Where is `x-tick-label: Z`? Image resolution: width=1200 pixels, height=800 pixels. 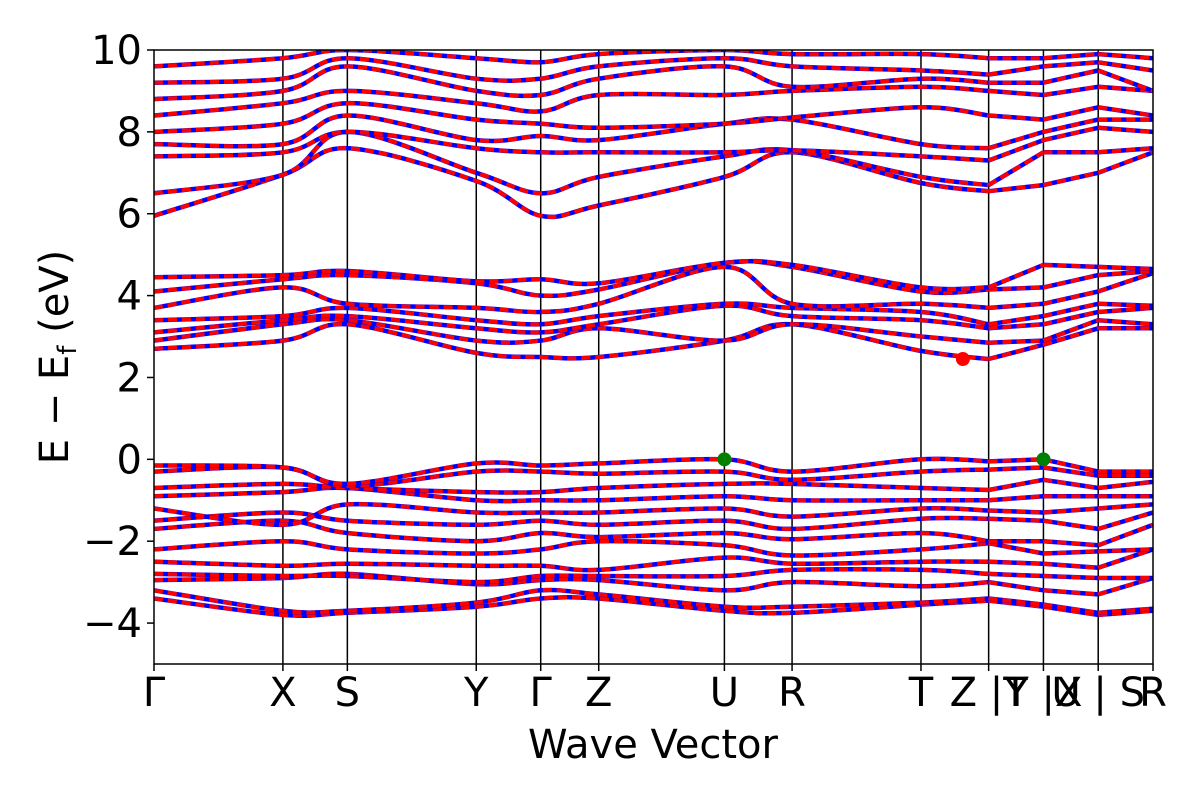 x-tick-label: Z is located at coordinates (598, 693).